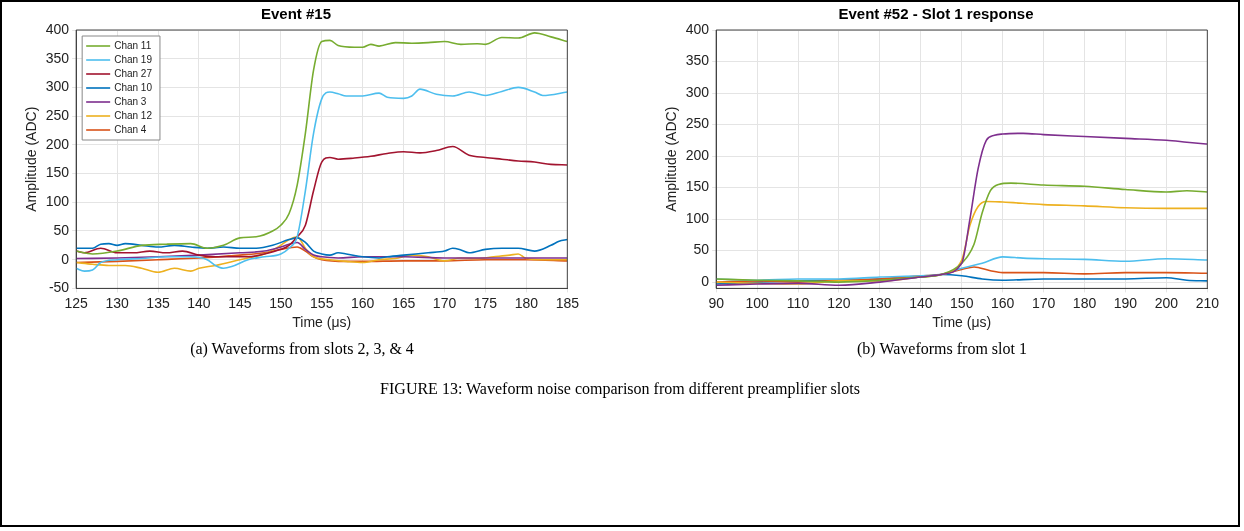  Describe the element at coordinates (403, 302) in the screenshot. I see `x-tick-label: 165` at that location.